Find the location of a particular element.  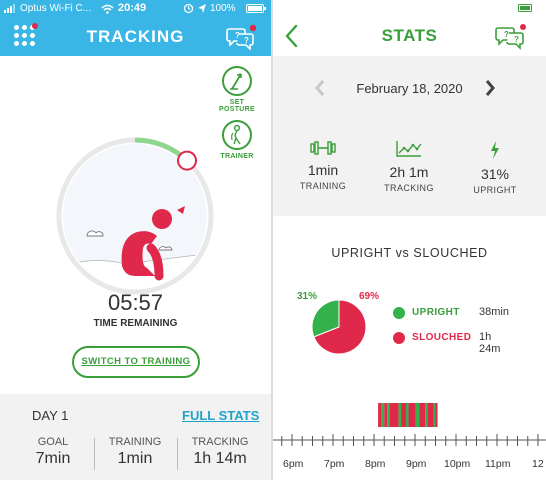

page-title: STATS is located at coordinates (409, 35).